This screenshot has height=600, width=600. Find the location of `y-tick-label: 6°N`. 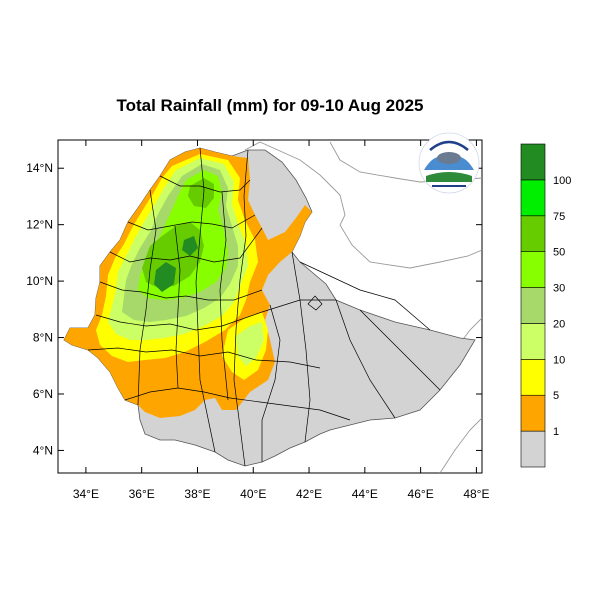

y-tick-label: 6°N is located at coordinates (43, 394).